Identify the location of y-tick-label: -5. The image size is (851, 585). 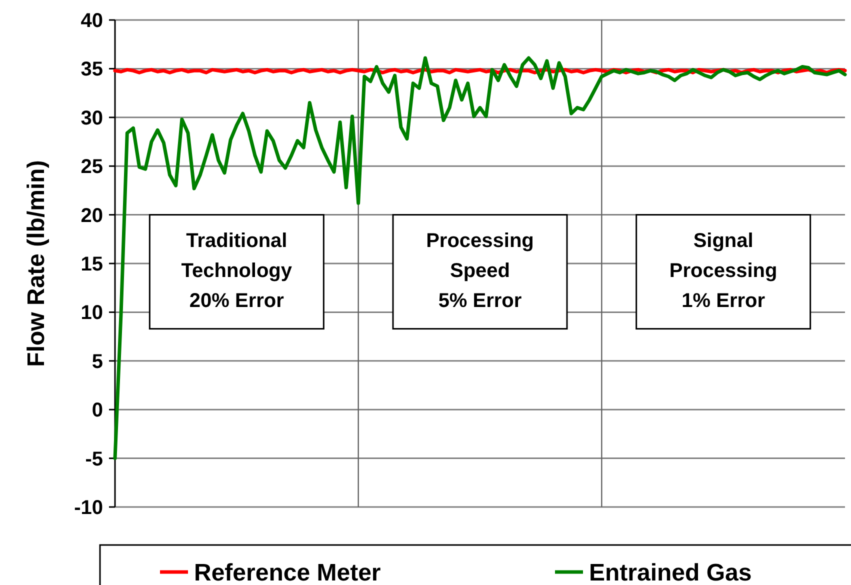
(94, 459).